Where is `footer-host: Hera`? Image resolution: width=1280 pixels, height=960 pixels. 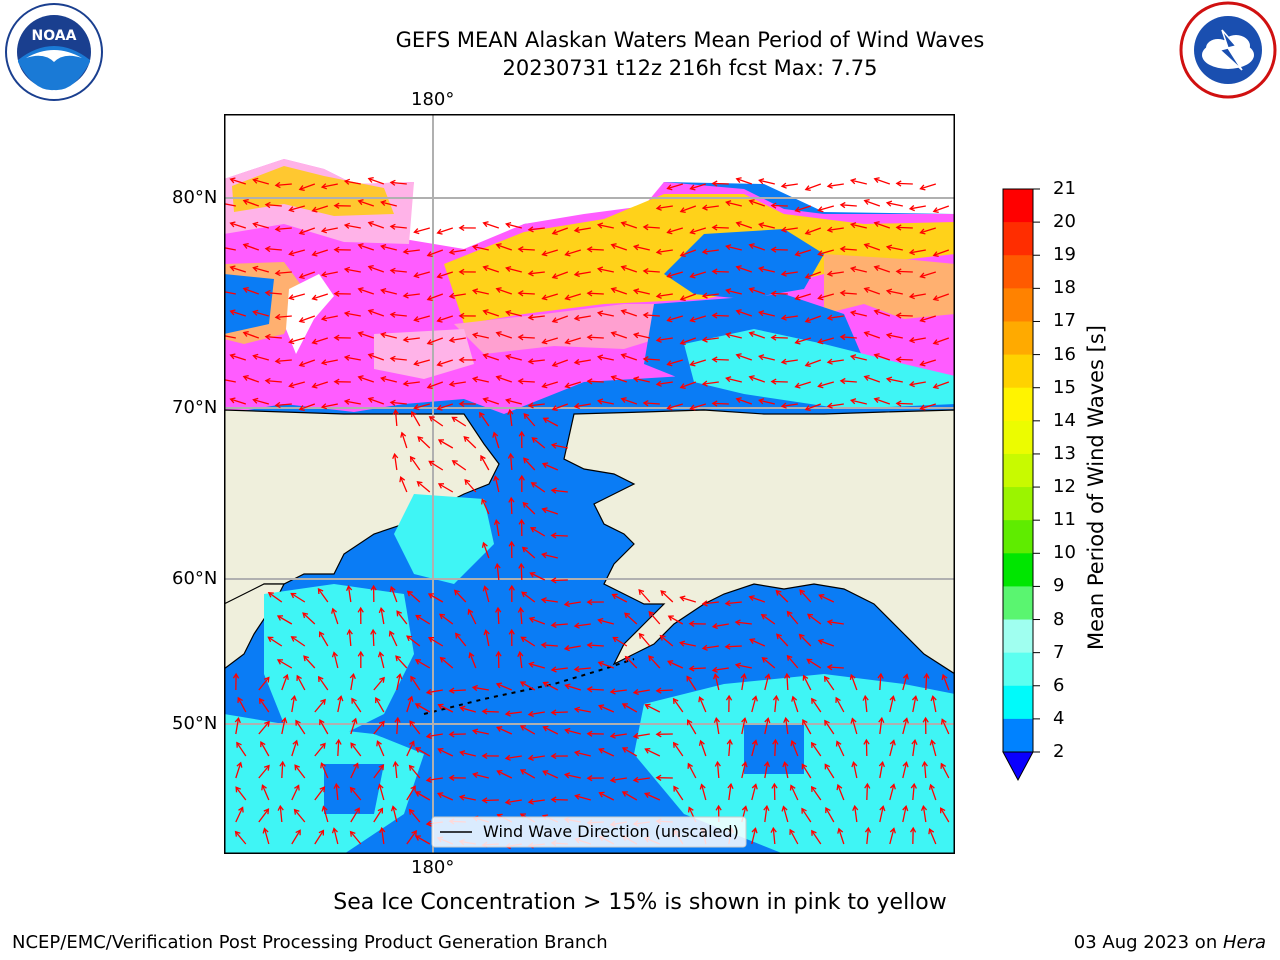 footer-host: Hera is located at coordinates (1244, 942).